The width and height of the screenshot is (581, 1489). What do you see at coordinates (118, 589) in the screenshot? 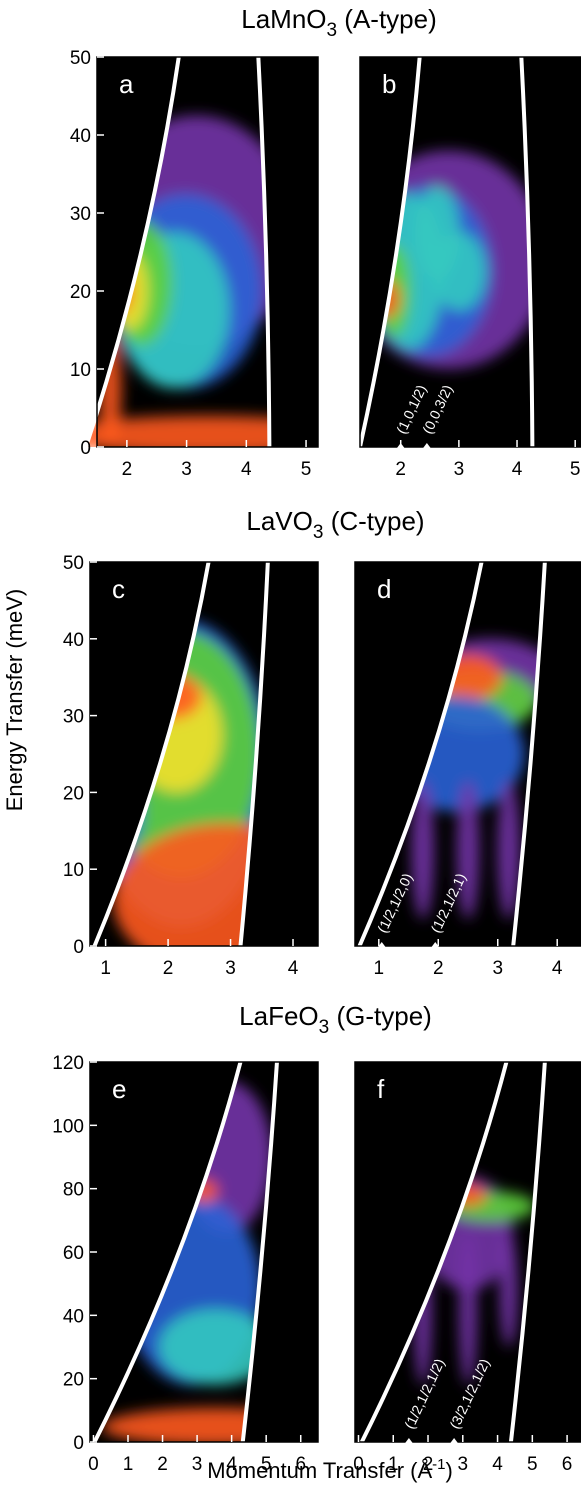
I see `panel-label: c` at bounding box center [118, 589].